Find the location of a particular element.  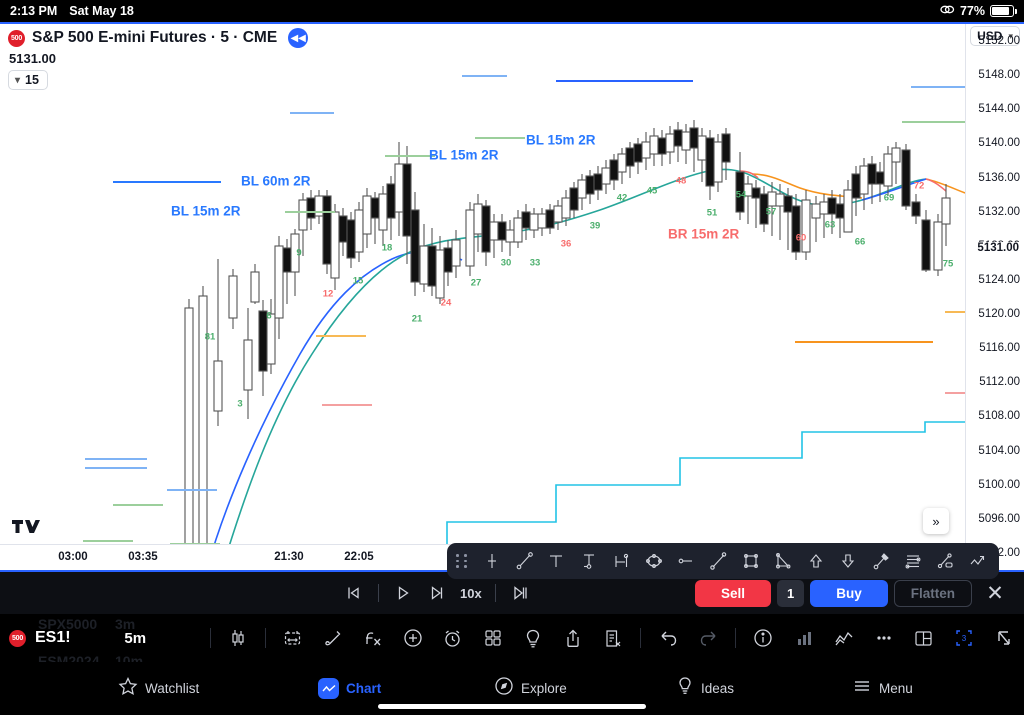

fx-indicator-icon is located at coordinates (373, 638).